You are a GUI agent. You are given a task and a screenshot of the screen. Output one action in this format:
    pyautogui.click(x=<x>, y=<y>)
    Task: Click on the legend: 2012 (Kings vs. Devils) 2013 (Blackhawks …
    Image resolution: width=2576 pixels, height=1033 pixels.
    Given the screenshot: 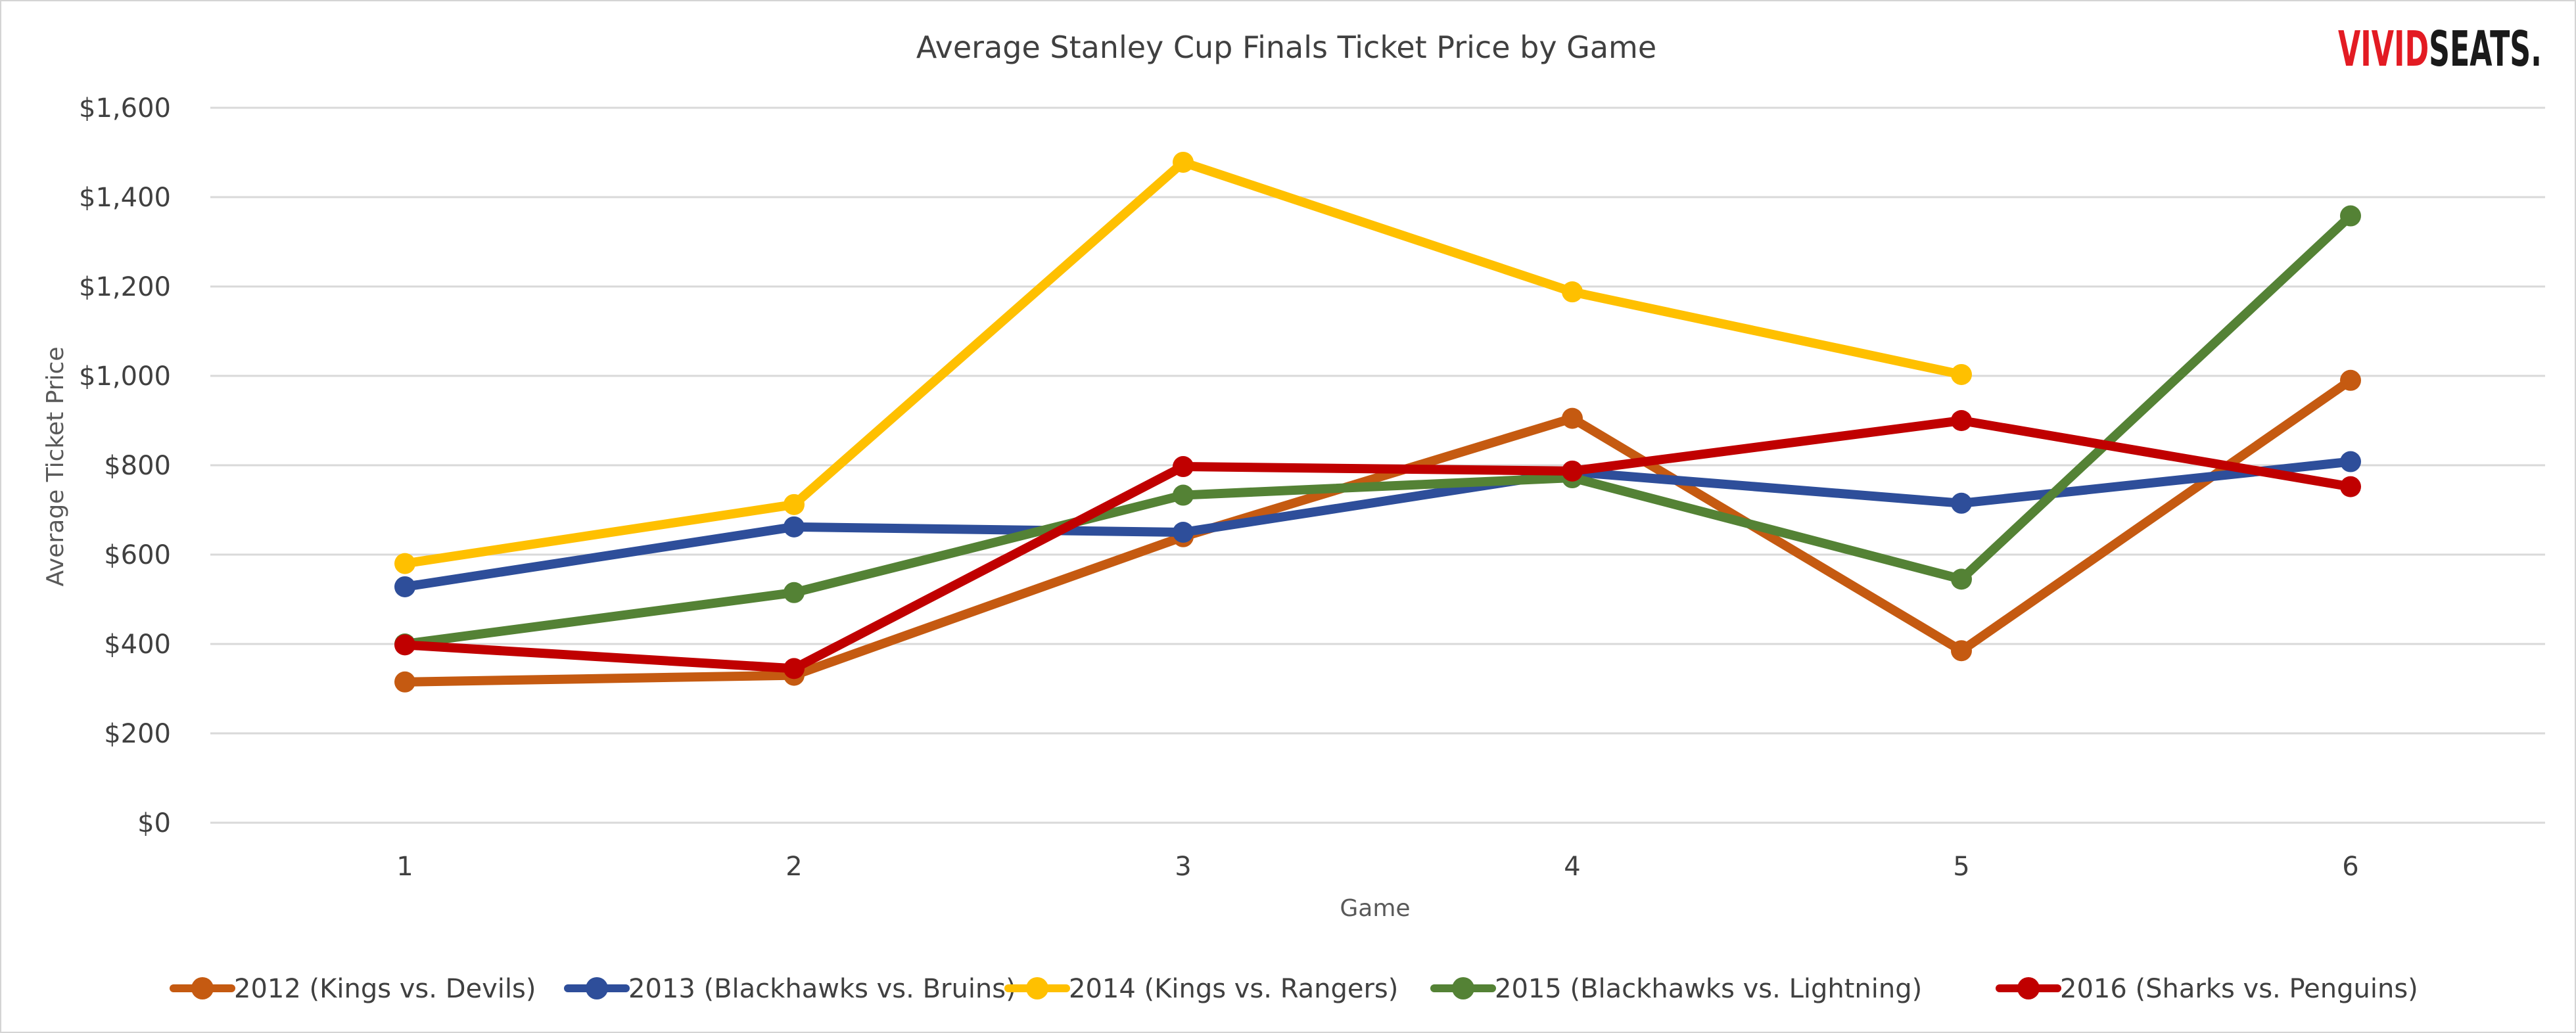 What is the action you would take?
    pyautogui.click(x=1294, y=989)
    